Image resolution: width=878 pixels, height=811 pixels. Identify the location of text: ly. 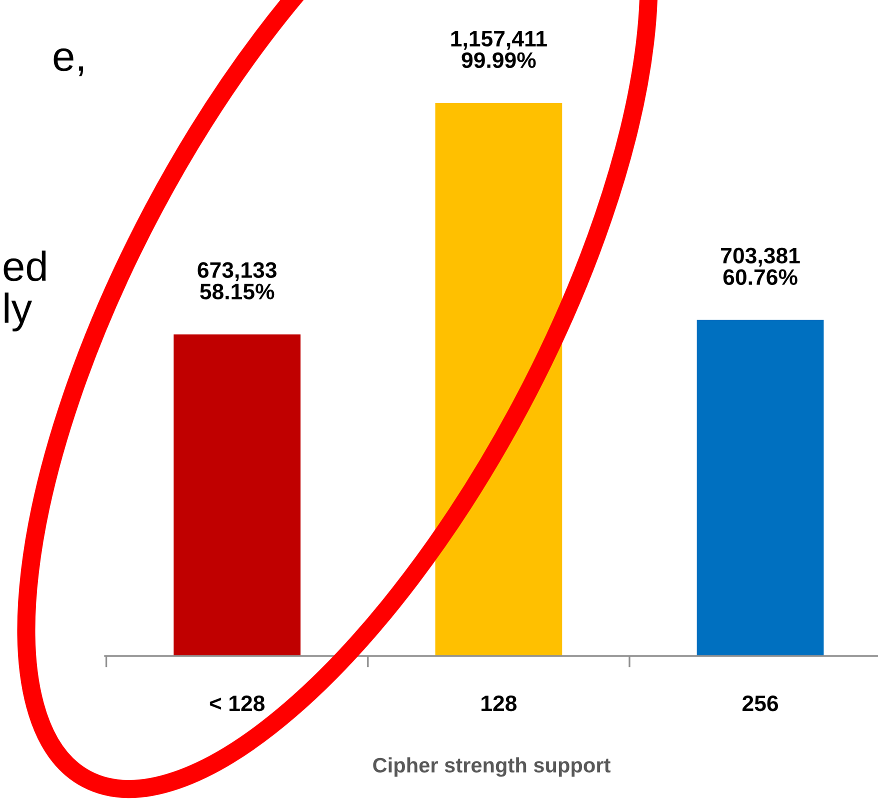
(18, 312).